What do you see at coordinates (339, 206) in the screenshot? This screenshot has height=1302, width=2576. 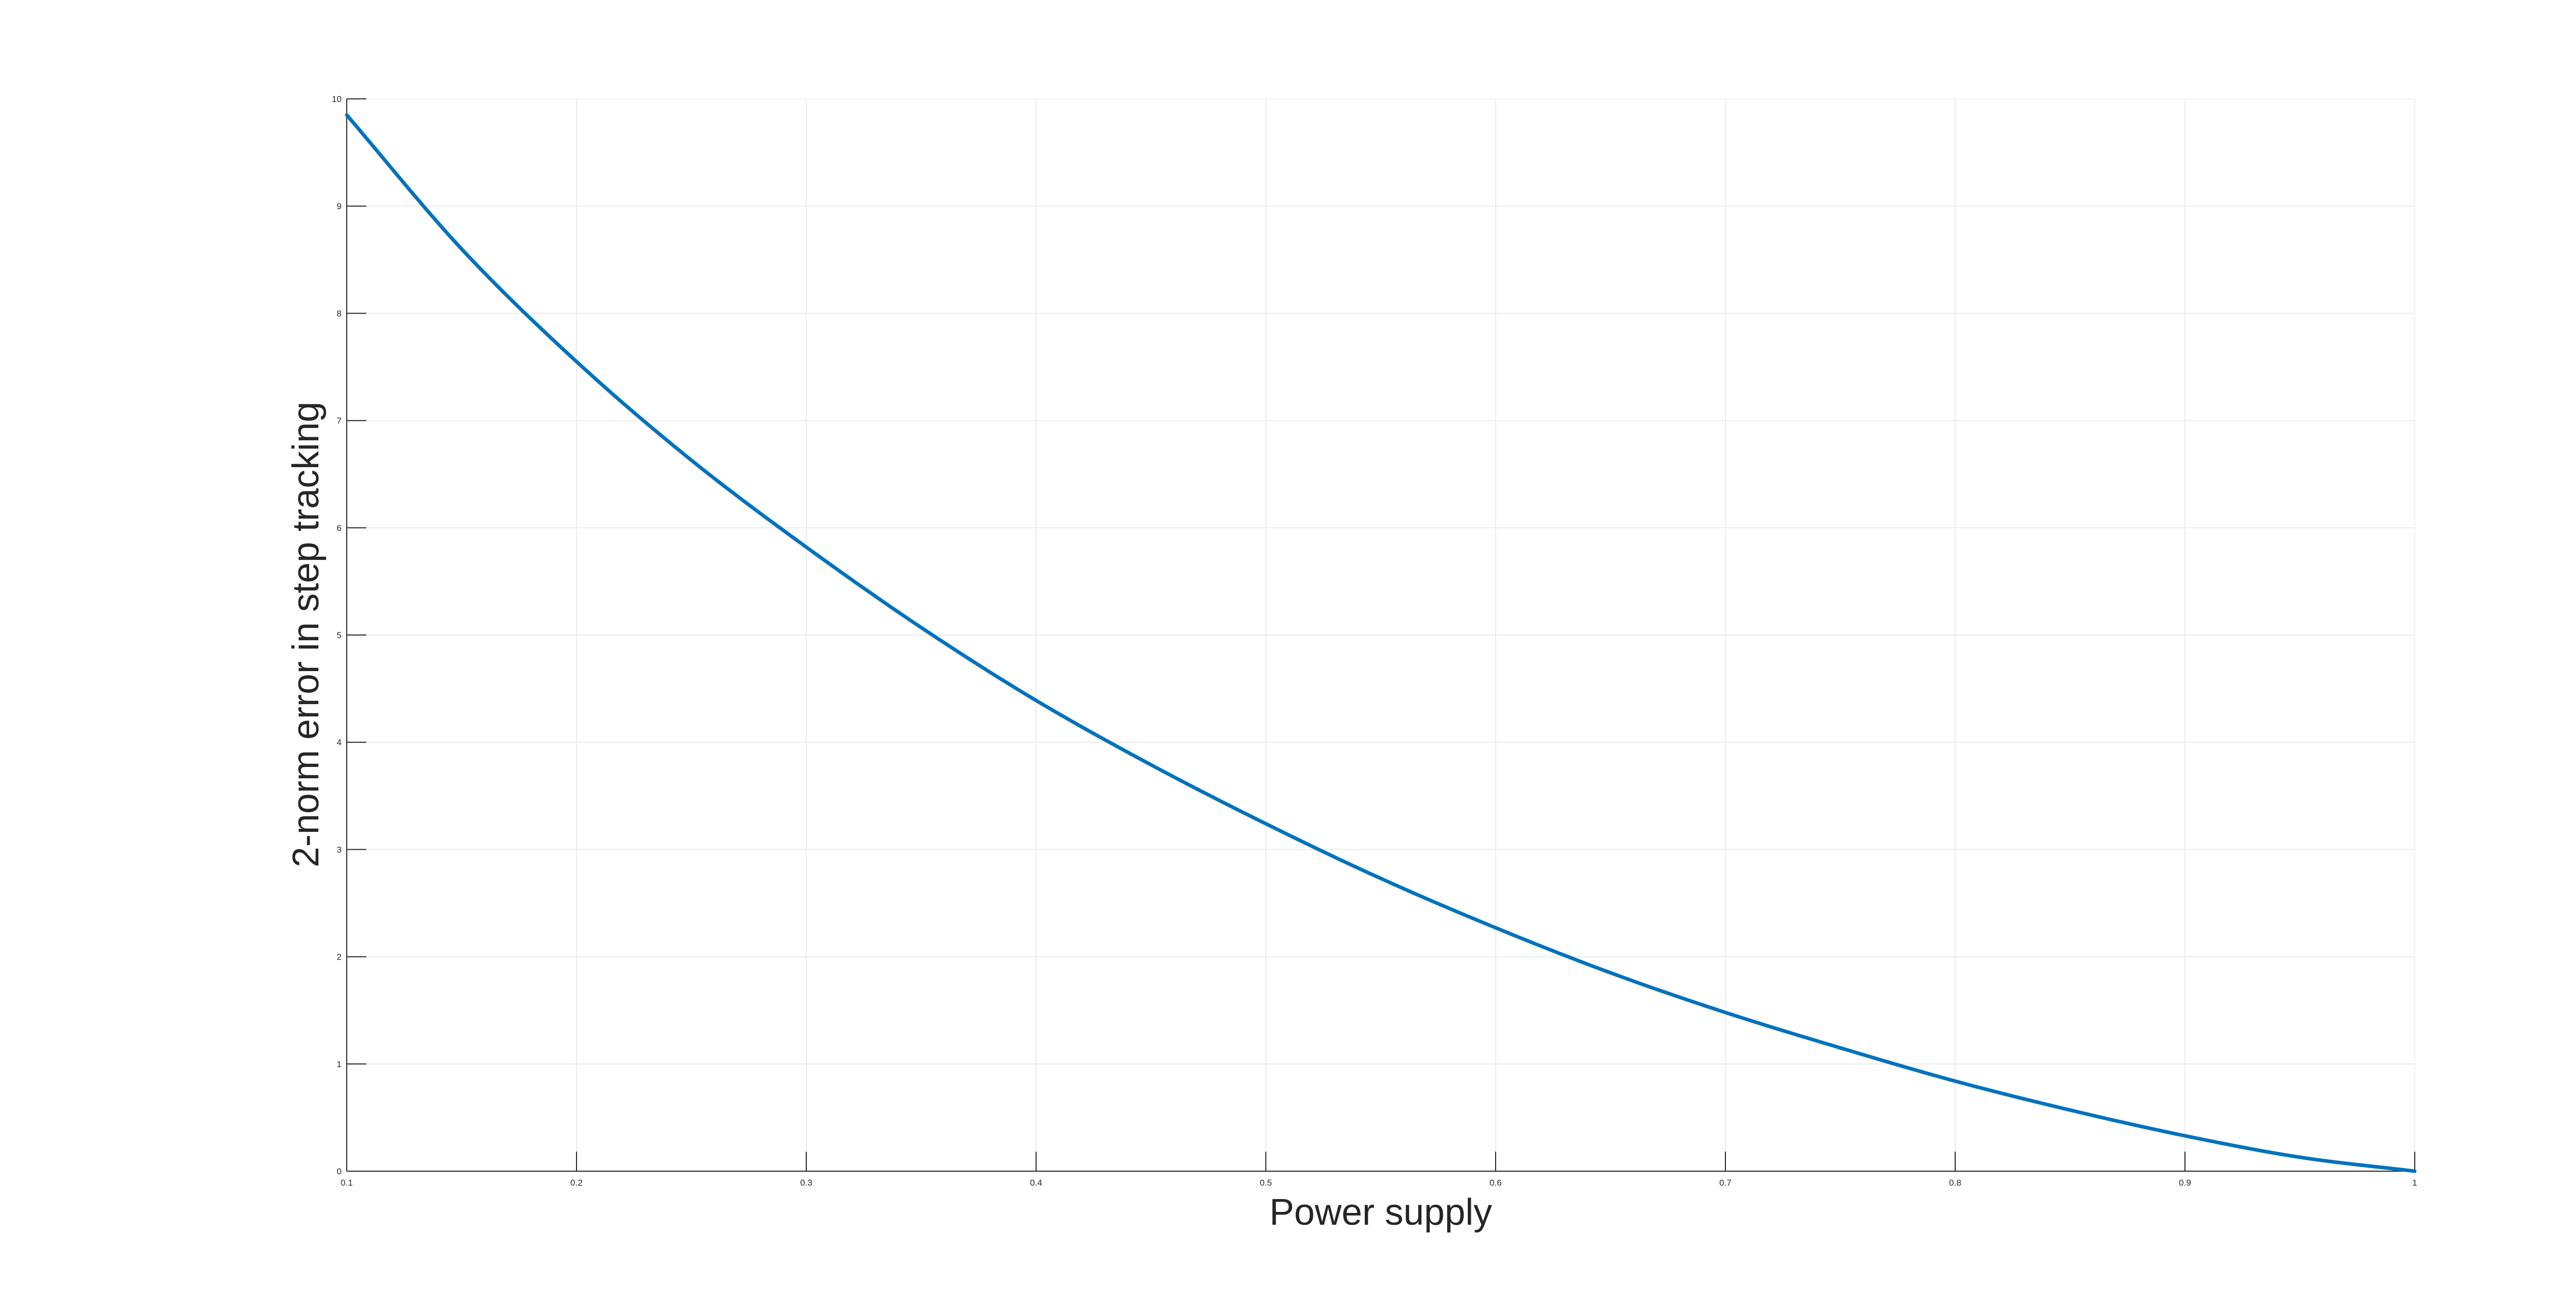 I see `y-tick-label: 9` at bounding box center [339, 206].